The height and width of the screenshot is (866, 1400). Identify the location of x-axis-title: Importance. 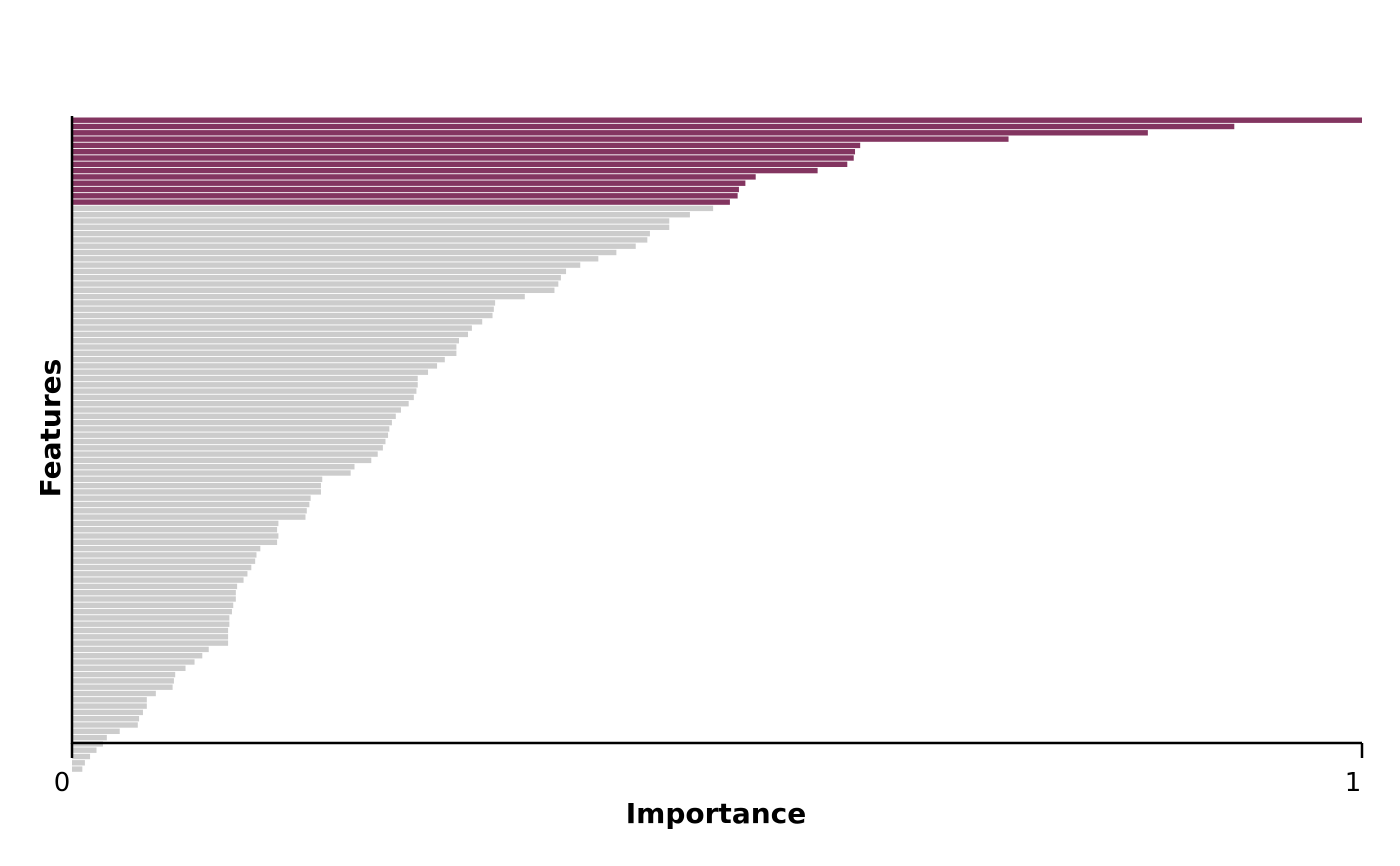
(716, 813).